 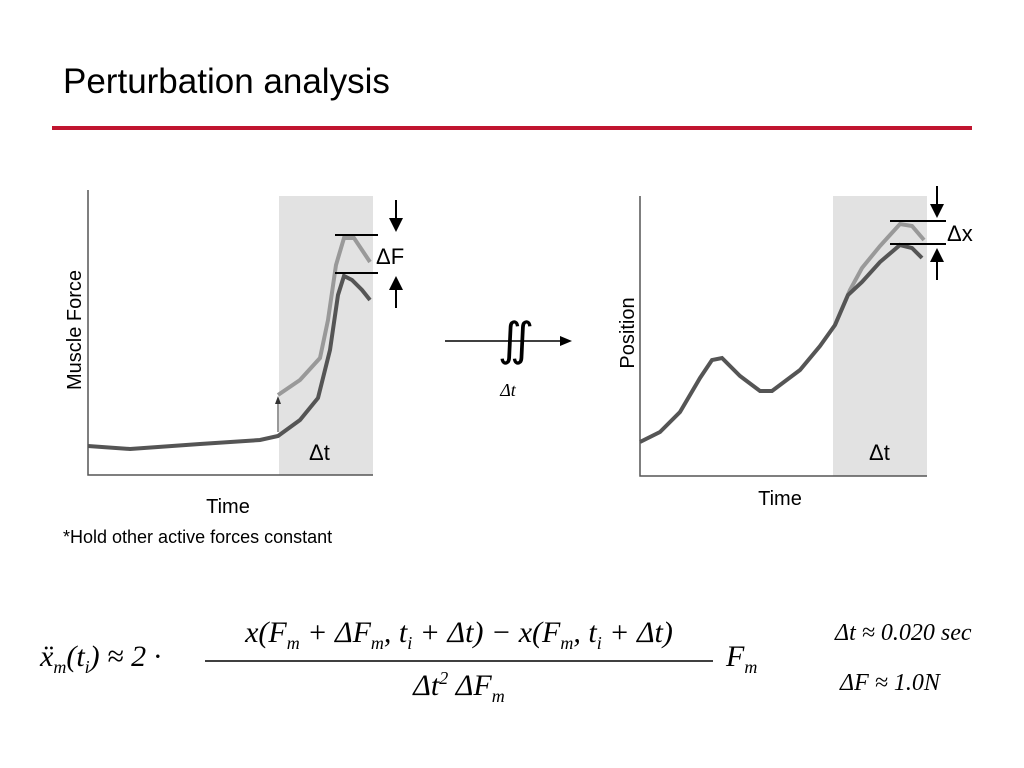 I want to click on y-label: Muscle Force, so click(x=75, y=330).